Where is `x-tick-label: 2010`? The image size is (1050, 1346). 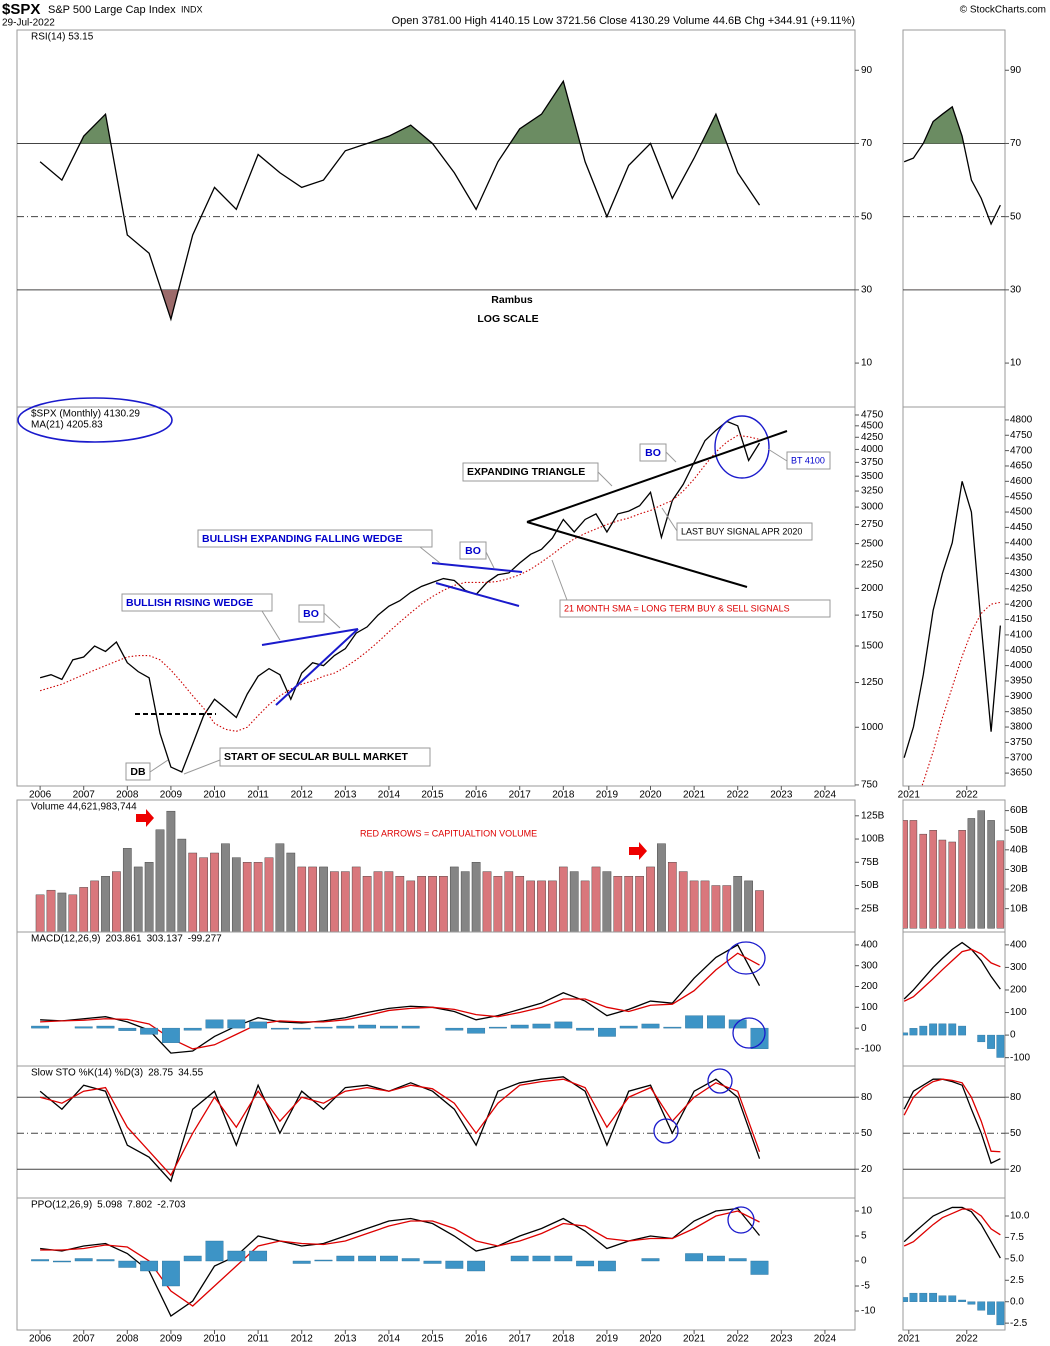 x-tick-label: 2010 is located at coordinates (214, 795).